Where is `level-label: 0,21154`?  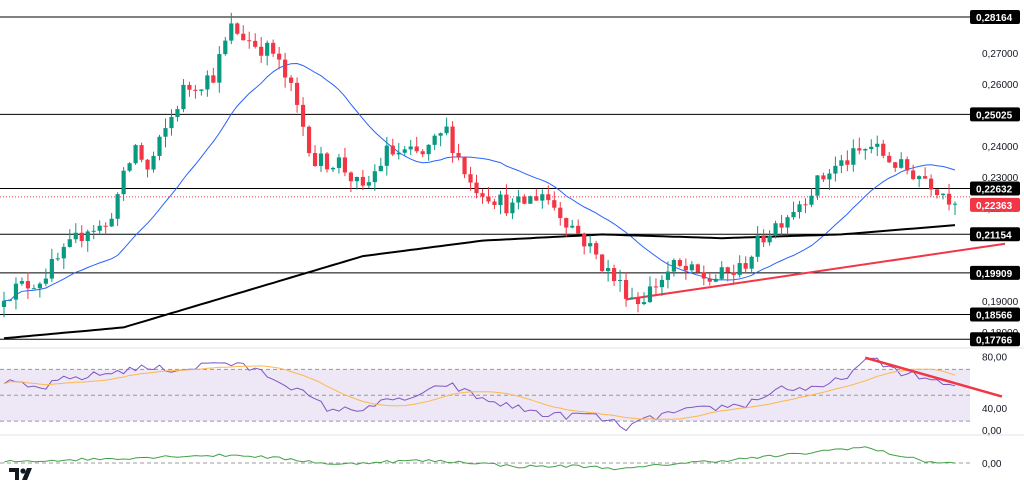
level-label: 0,21154 is located at coordinates (994, 235).